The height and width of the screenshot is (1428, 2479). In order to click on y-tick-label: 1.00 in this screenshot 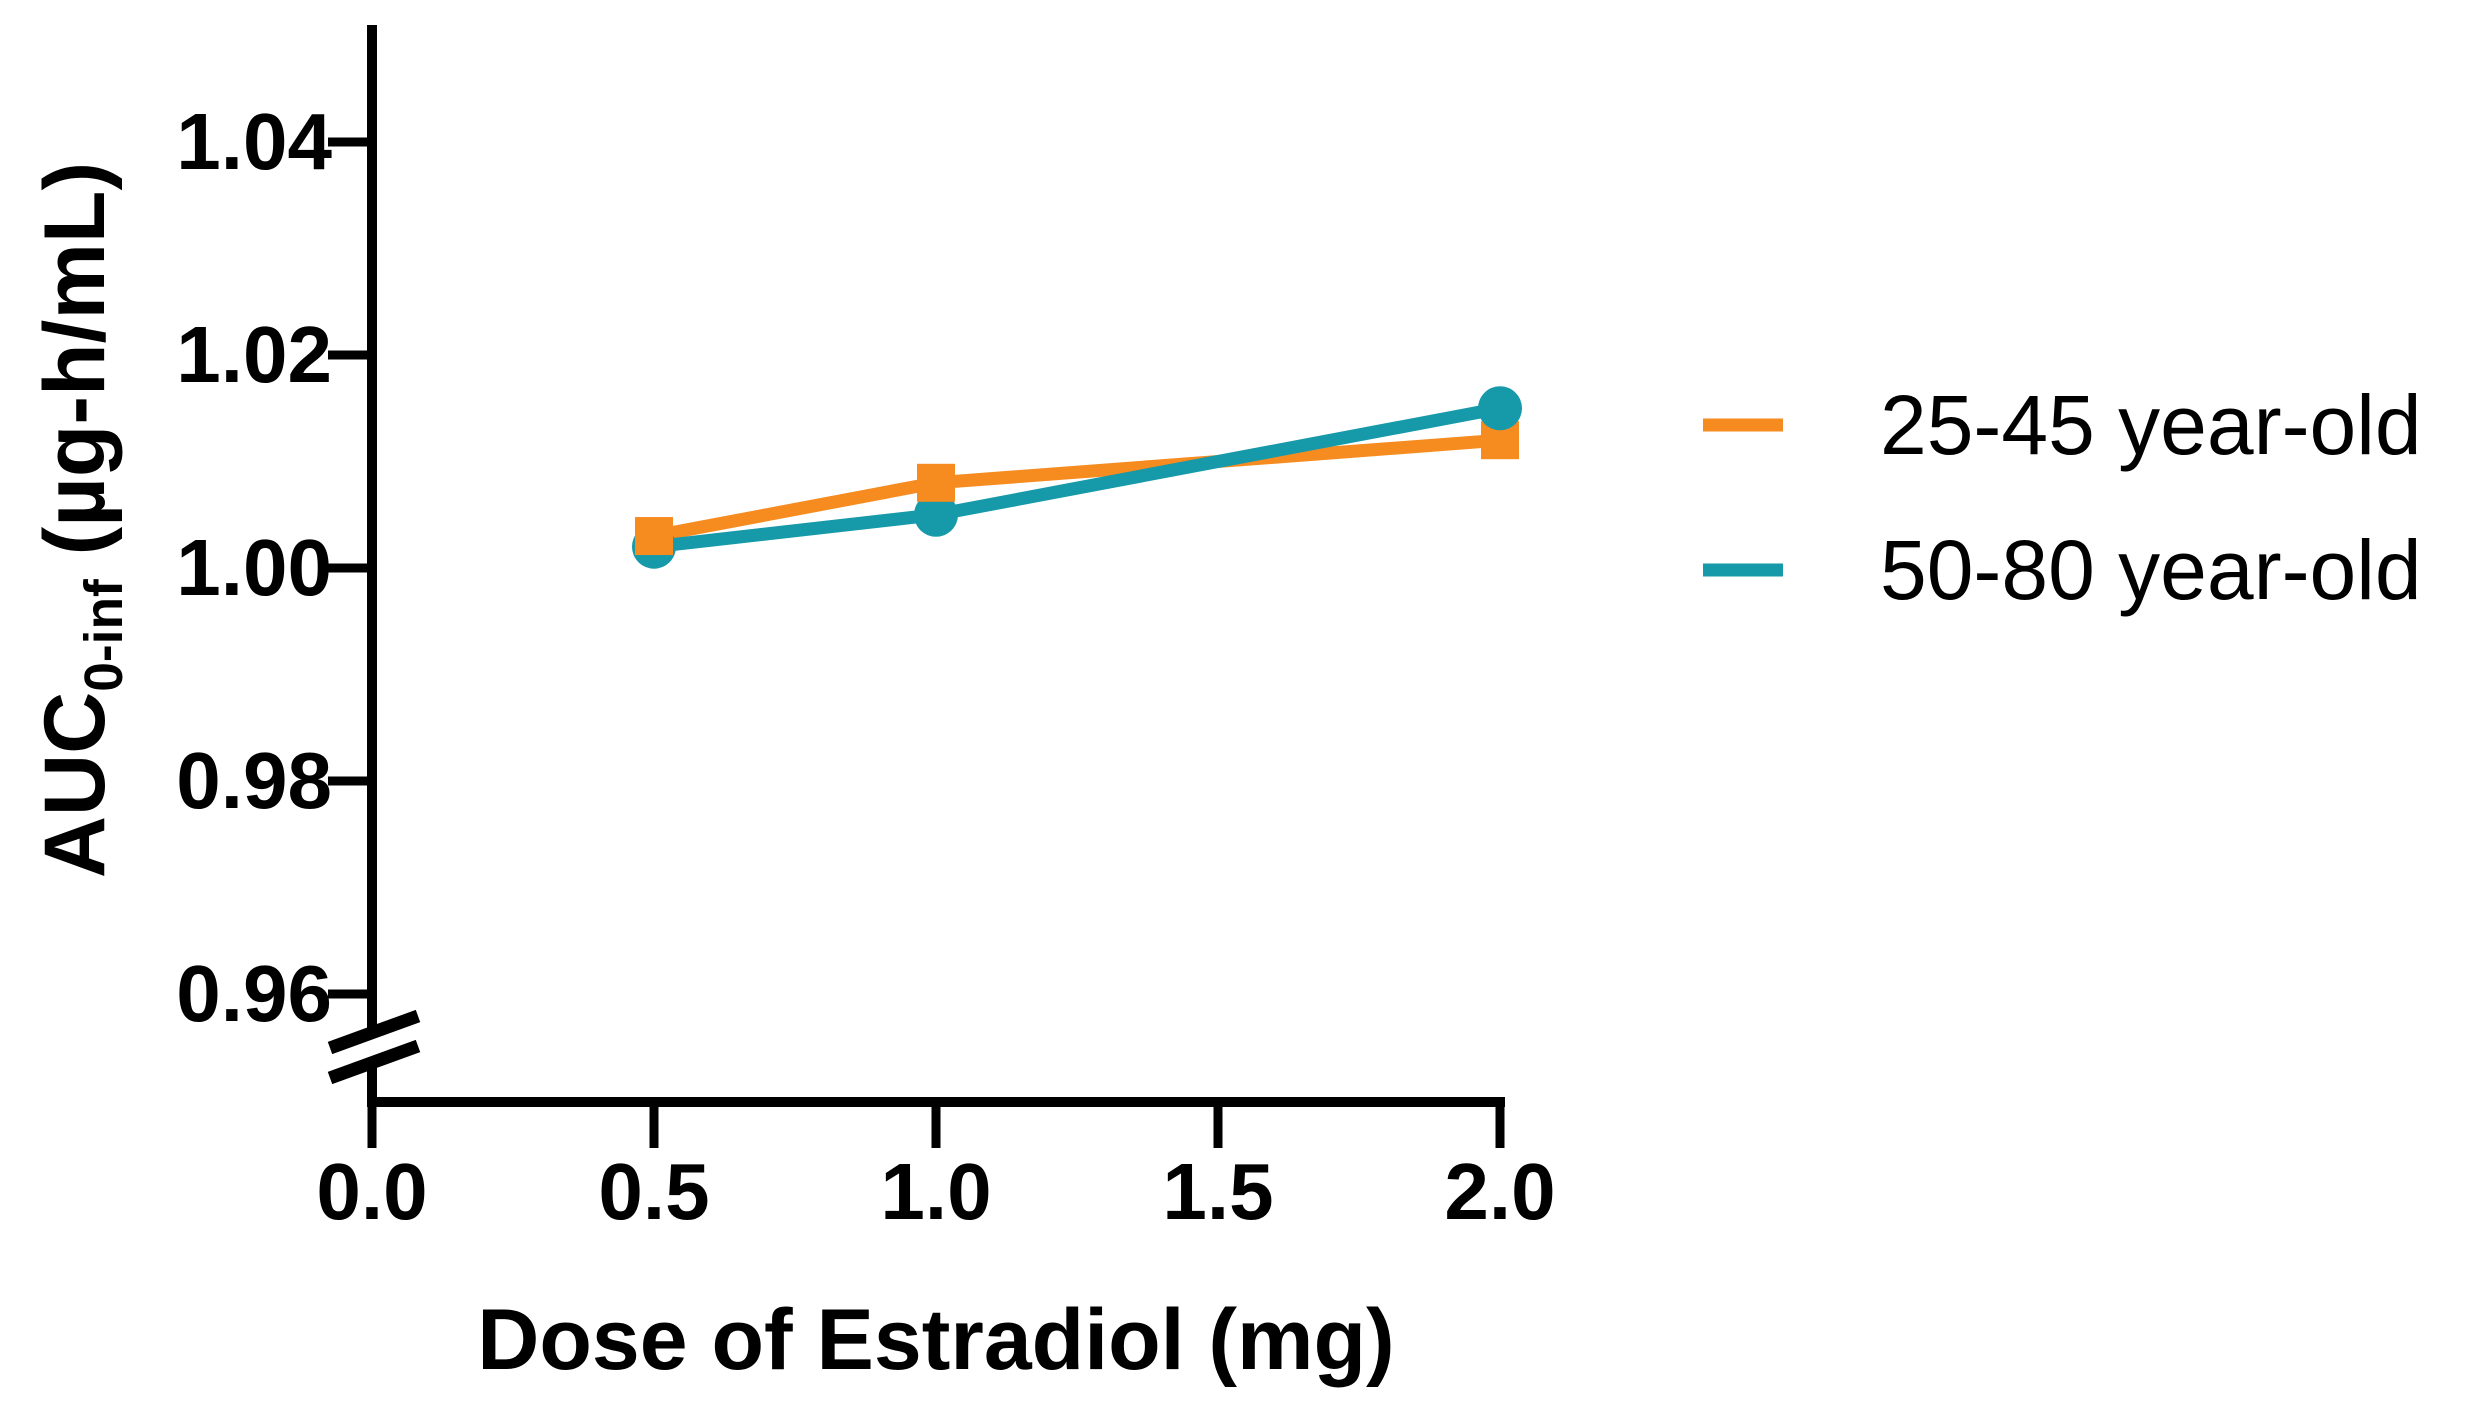, I will do `click(254, 567)`.